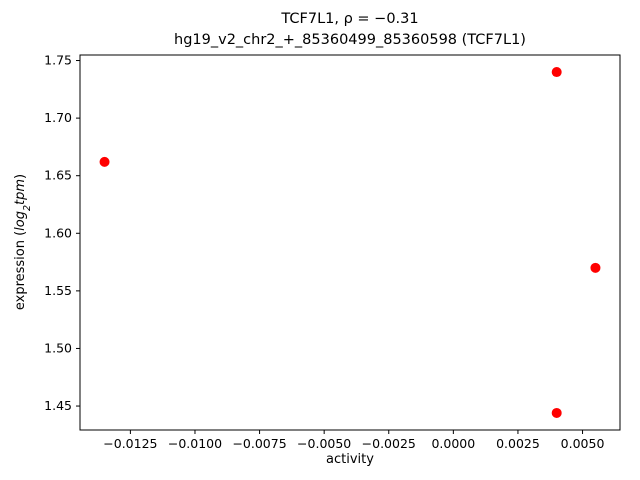 The image size is (640, 480). What do you see at coordinates (20, 192) in the screenshot?
I see `y-axis-label-math-rest: tpm` at bounding box center [20, 192].